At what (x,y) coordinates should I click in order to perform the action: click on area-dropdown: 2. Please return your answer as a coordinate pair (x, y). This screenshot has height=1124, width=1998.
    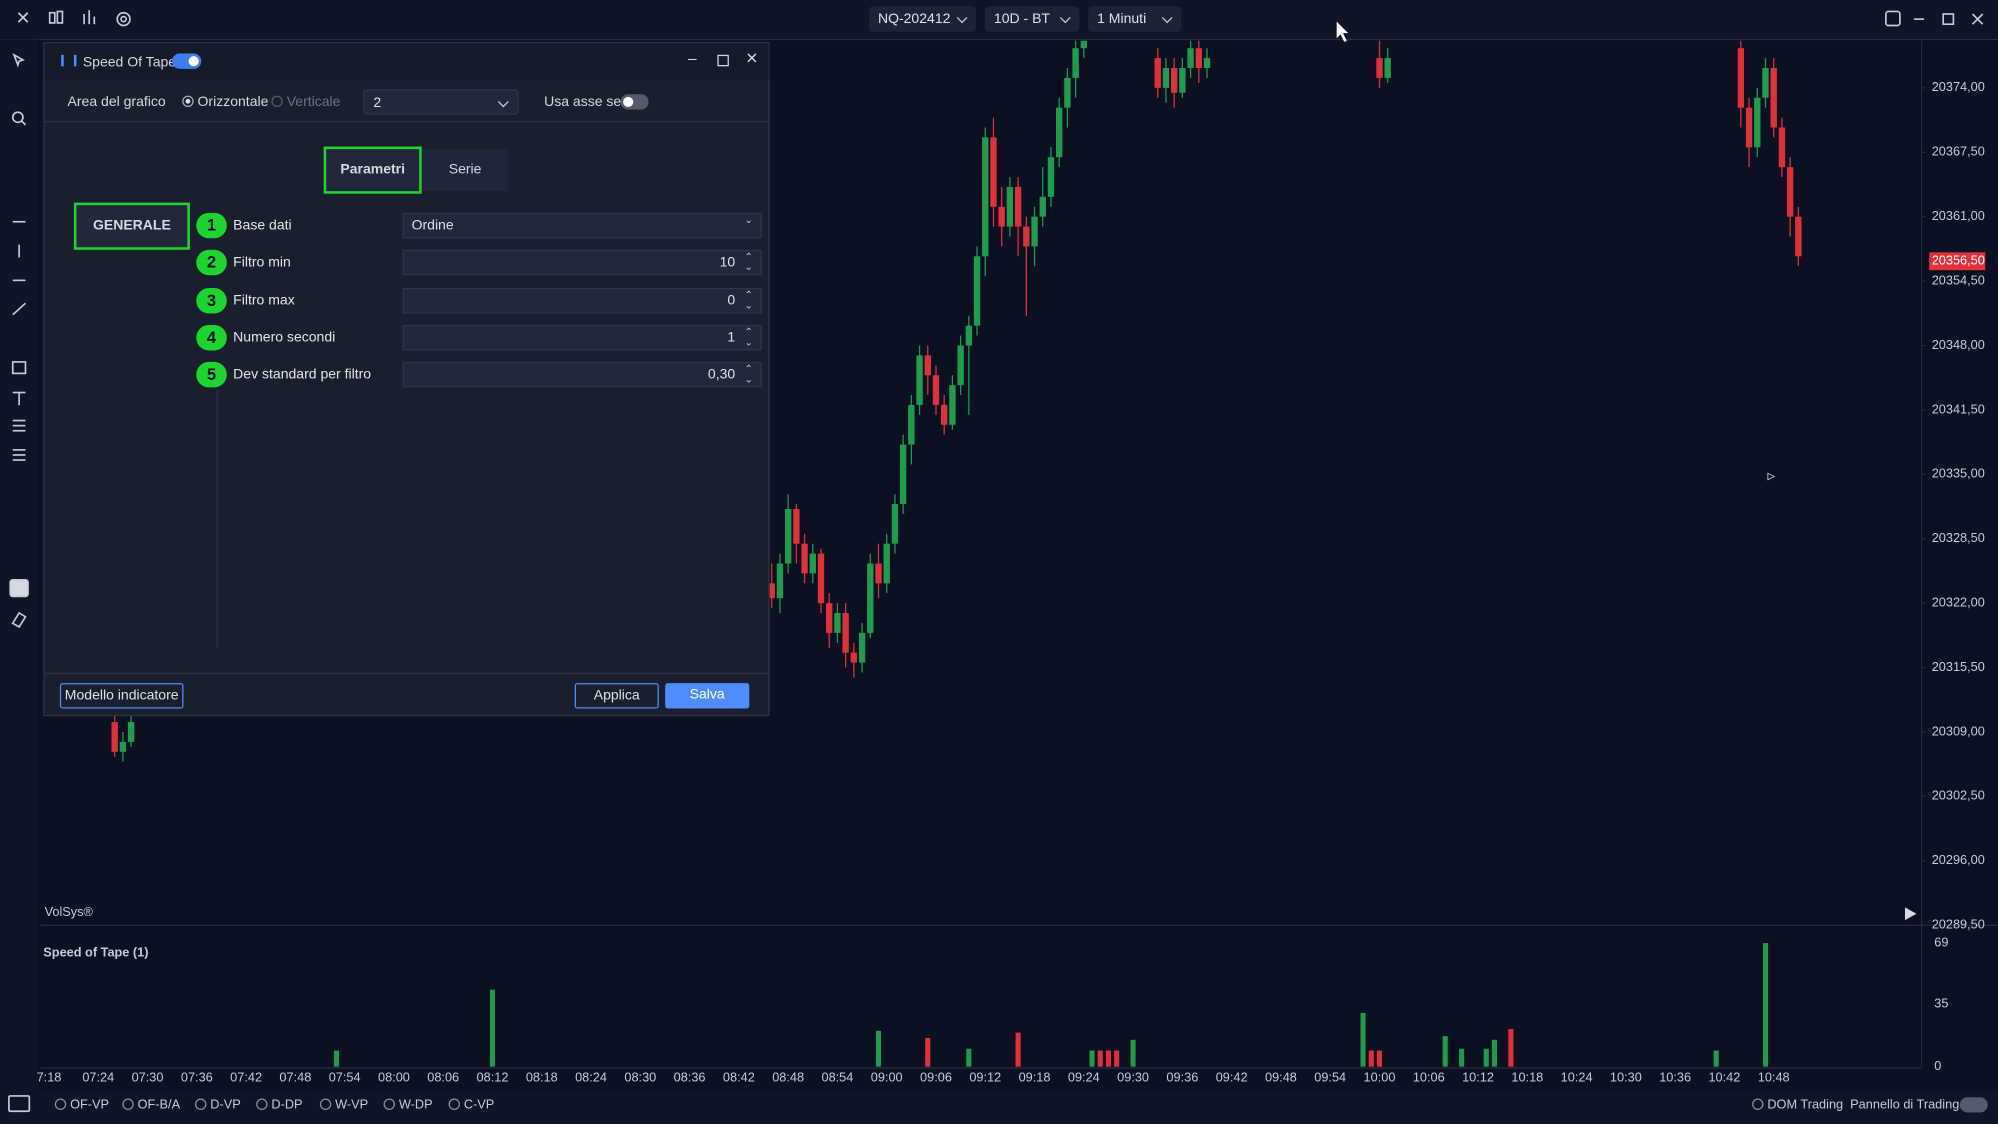
    Looking at the image, I should click on (441, 102).